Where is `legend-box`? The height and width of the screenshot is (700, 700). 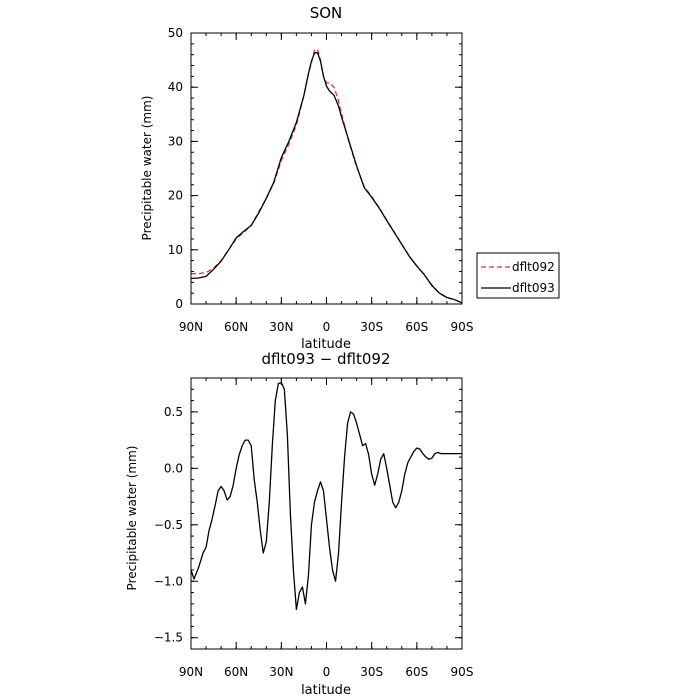
legend-box is located at coordinates (518, 275).